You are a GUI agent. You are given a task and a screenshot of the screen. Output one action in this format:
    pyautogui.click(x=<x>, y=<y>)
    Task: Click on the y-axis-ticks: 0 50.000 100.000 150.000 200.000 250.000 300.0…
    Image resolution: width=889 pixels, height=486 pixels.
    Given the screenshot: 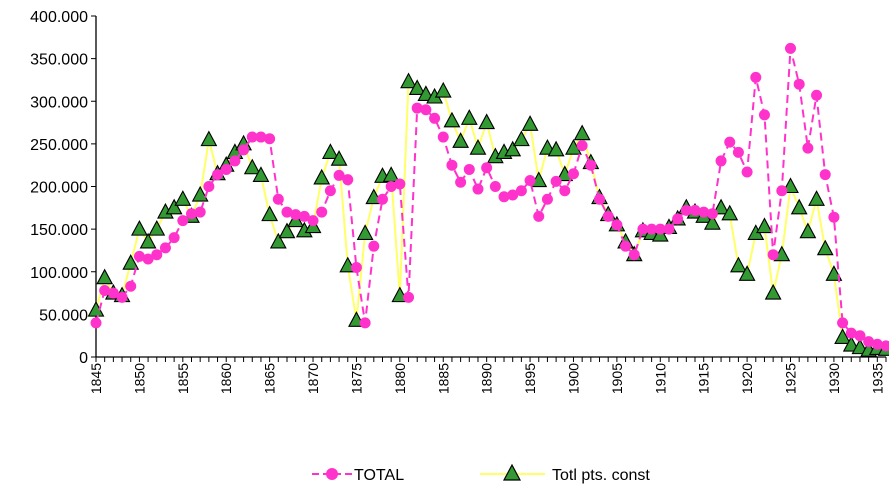 What is the action you would take?
    pyautogui.click(x=63, y=188)
    